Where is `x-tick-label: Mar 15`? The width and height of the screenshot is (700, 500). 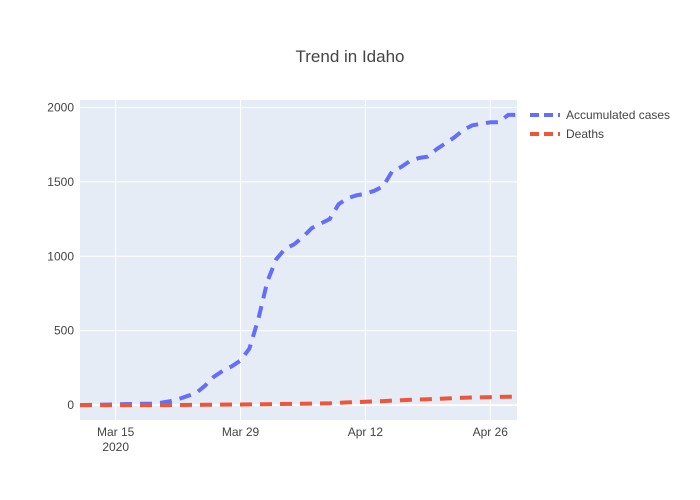
x-tick-label: Mar 15 is located at coordinates (116, 432).